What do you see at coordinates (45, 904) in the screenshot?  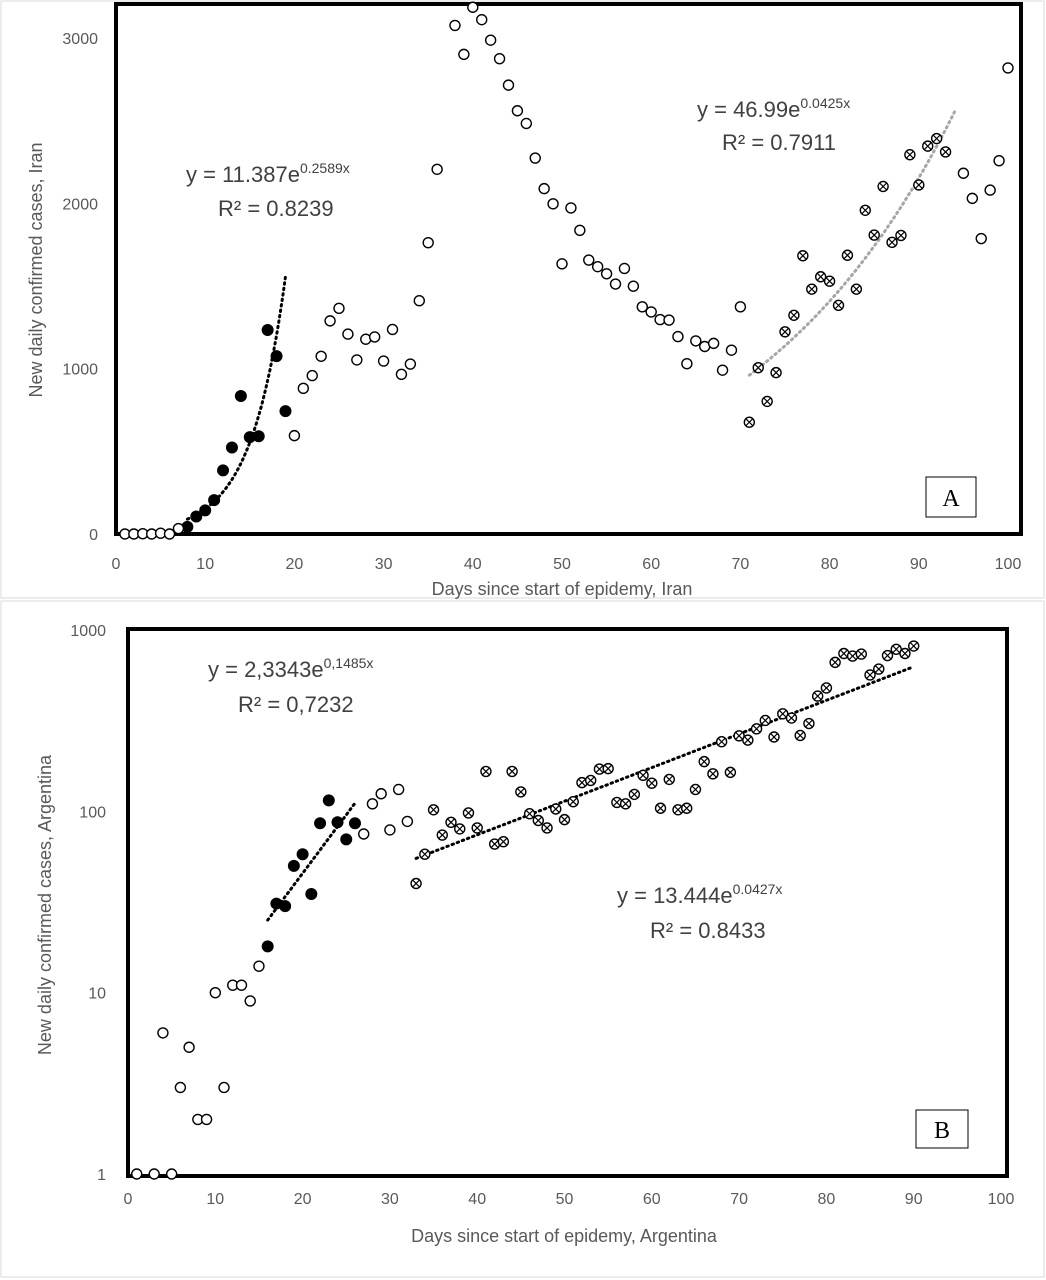 I see `y-axis-title: New daily confirmed cases, Argentina` at bounding box center [45, 904].